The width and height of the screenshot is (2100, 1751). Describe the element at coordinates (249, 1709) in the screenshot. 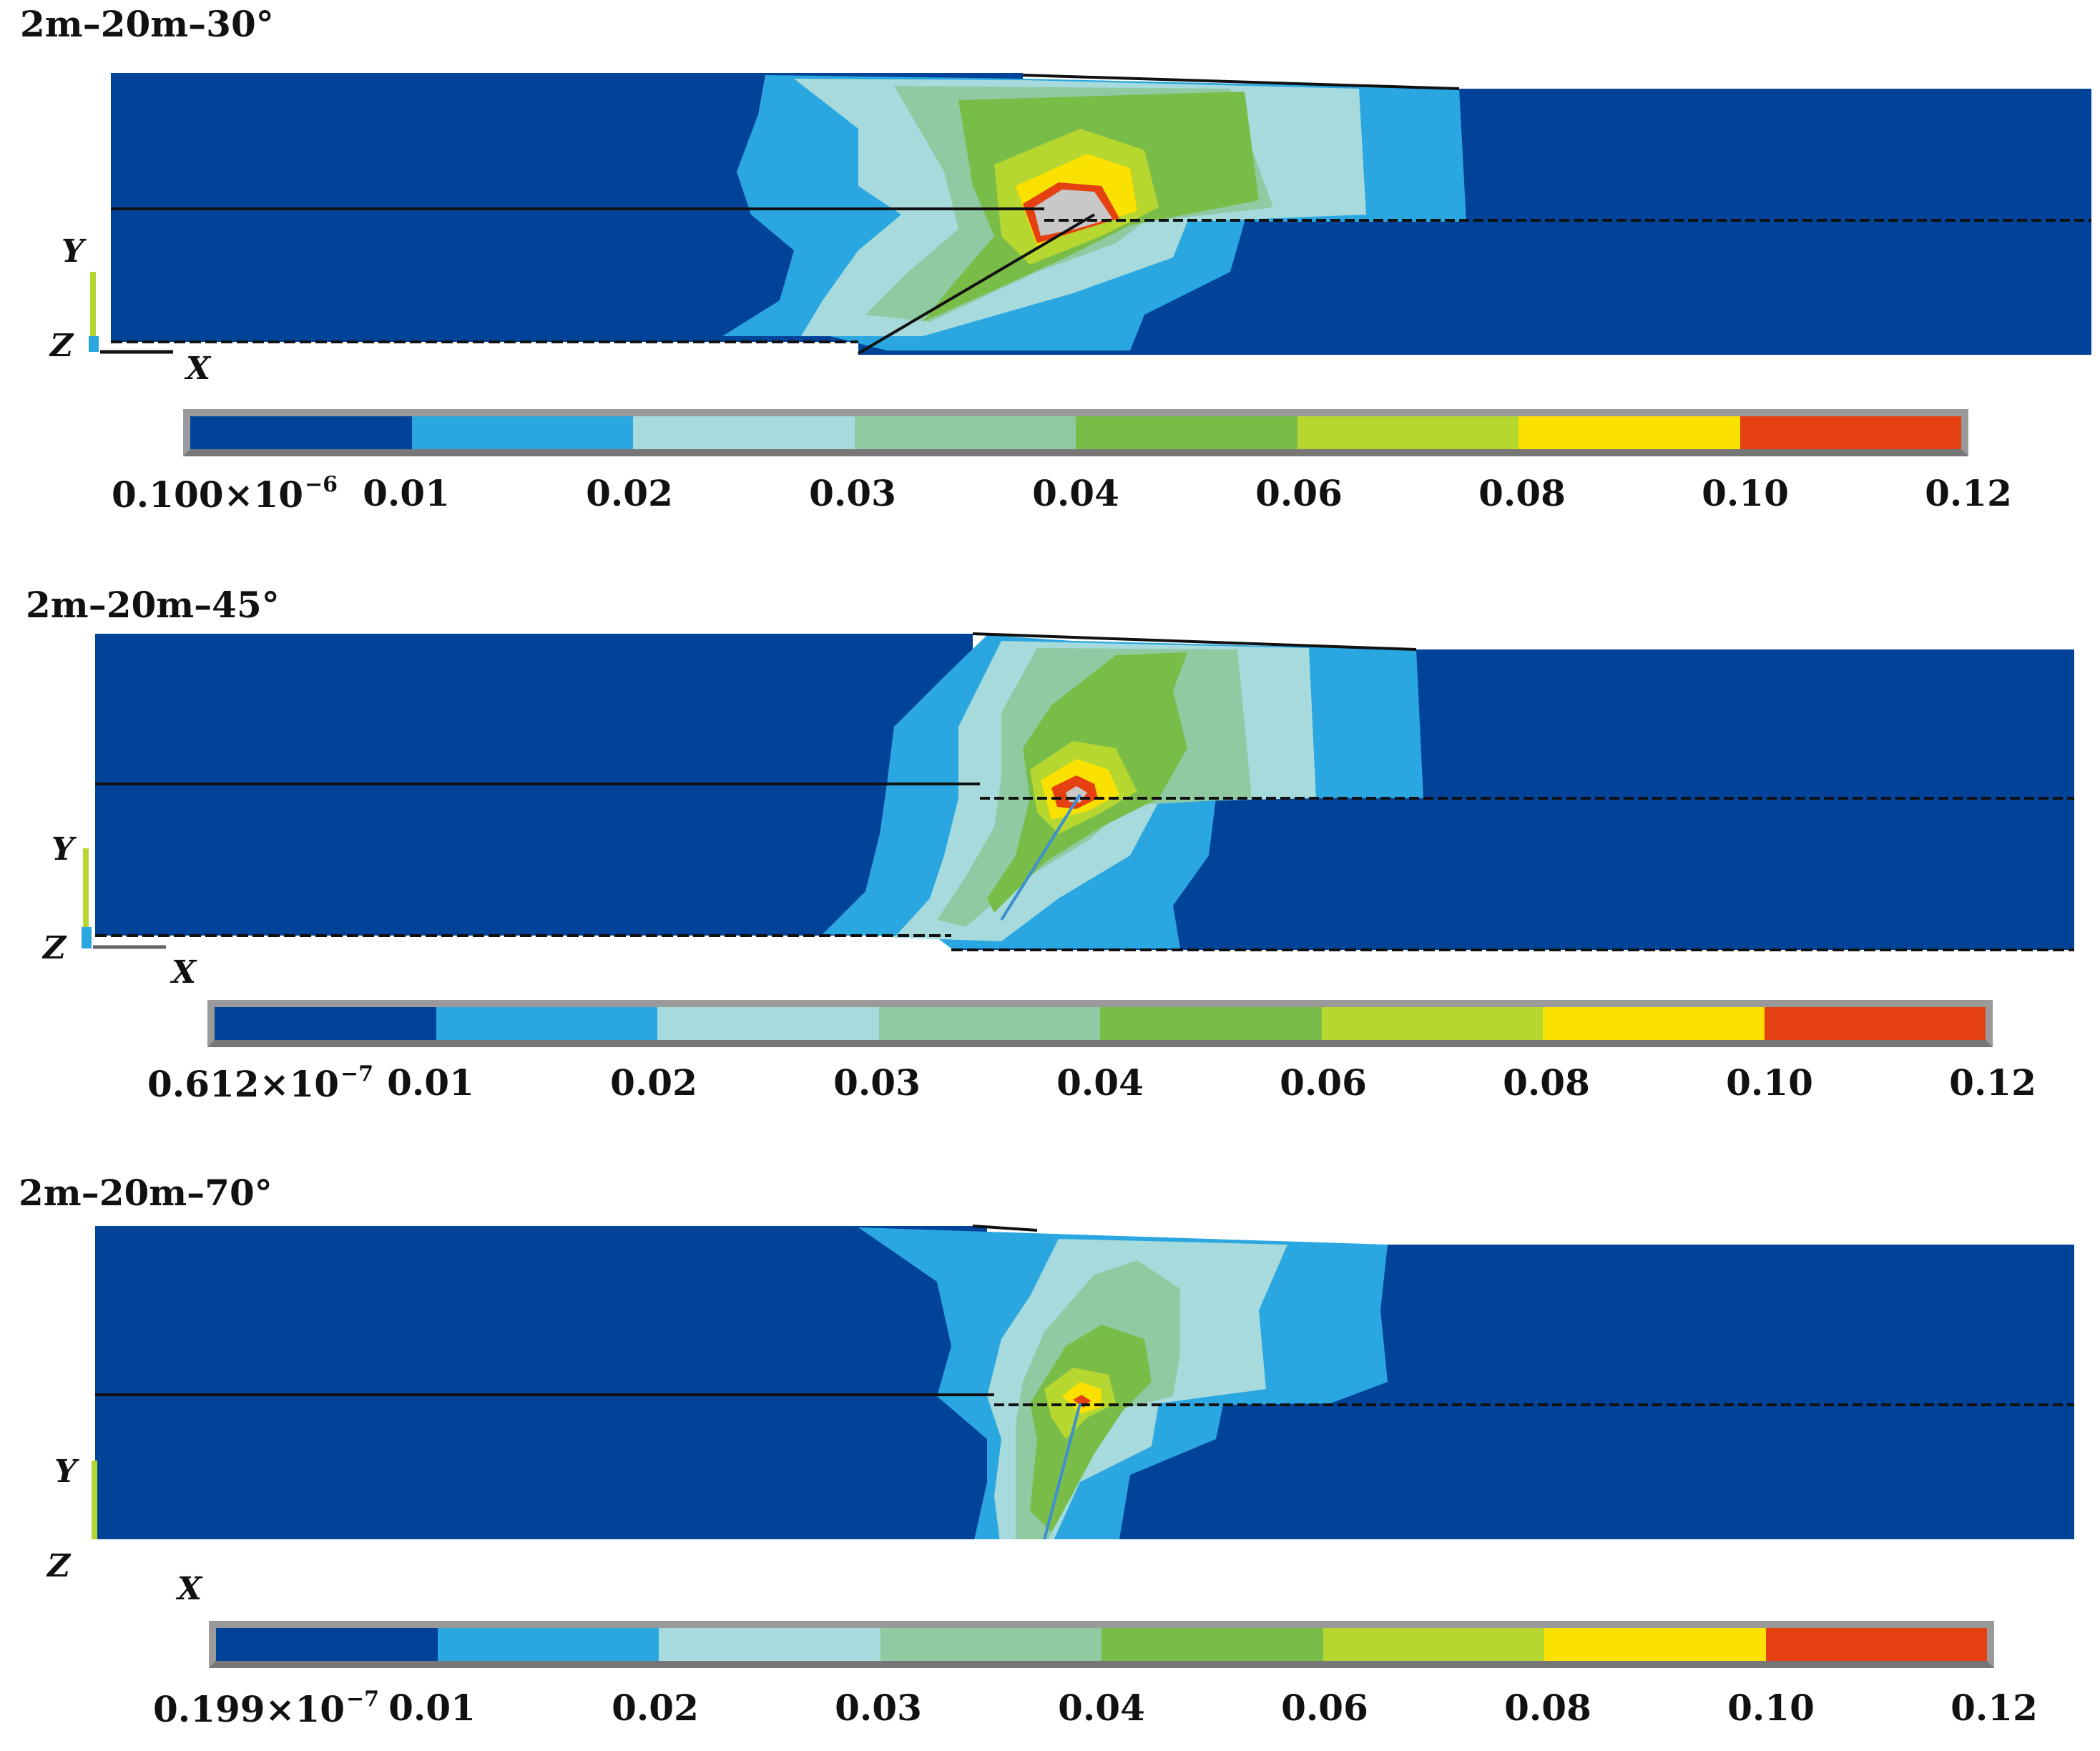

I see `scale-min-mantissa: 0.199×10` at that location.